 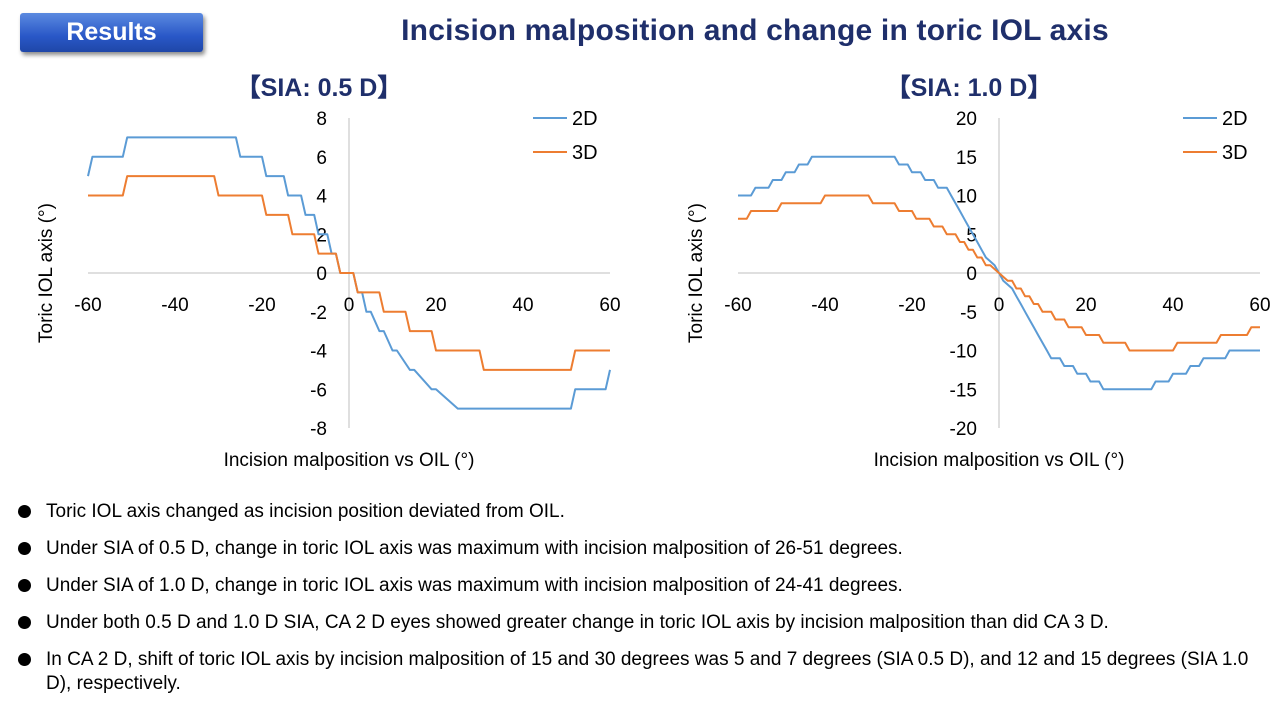 What do you see at coordinates (318, 390) in the screenshot?
I see `y-tick-label: -6` at bounding box center [318, 390].